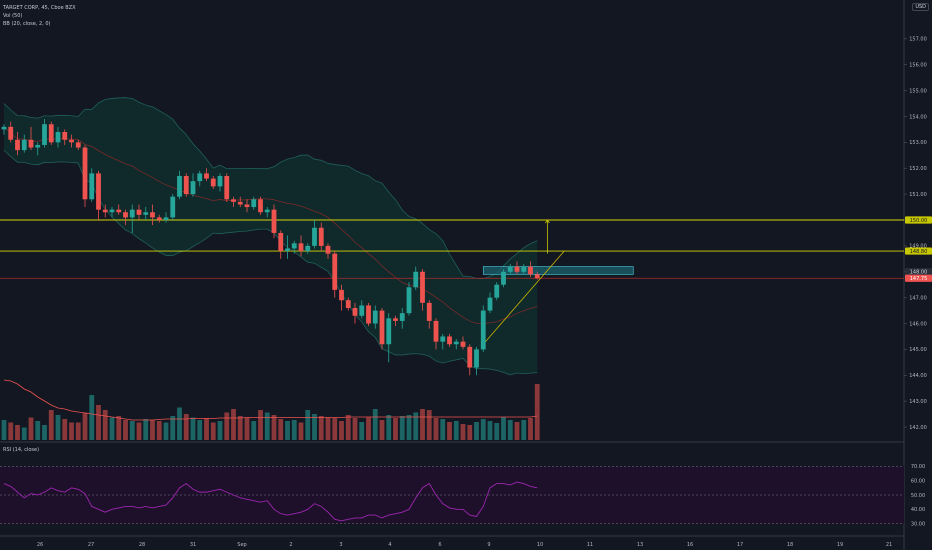 This screenshot has height=550, width=932. Describe the element at coordinates (39, 8) in the screenshot. I see `symbol-legend: TARGET CORP, 45, Cboe BZX` at that location.